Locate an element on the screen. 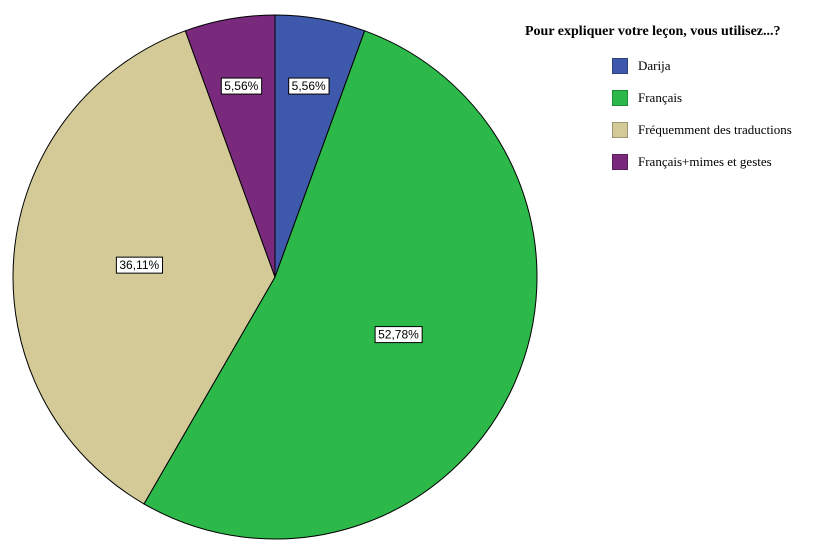 This screenshot has width=837, height=540. legend-swatch-francais is located at coordinates (620, 98).